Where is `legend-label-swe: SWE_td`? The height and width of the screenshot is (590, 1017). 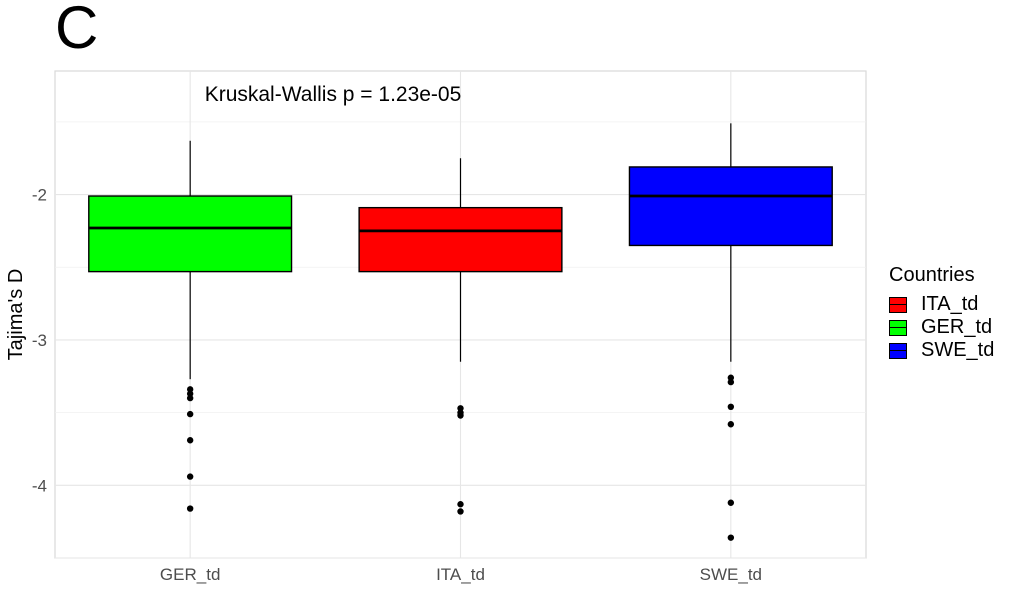 legend-label-swe: SWE_td is located at coordinates (958, 350).